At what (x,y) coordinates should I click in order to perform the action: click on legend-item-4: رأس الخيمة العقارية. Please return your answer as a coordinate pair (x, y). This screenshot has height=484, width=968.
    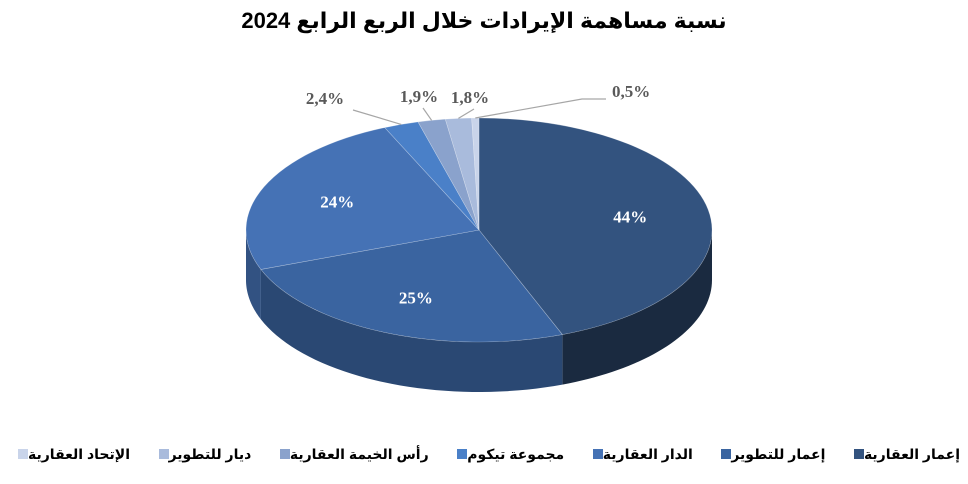
    Looking at the image, I should click on (351, 454).